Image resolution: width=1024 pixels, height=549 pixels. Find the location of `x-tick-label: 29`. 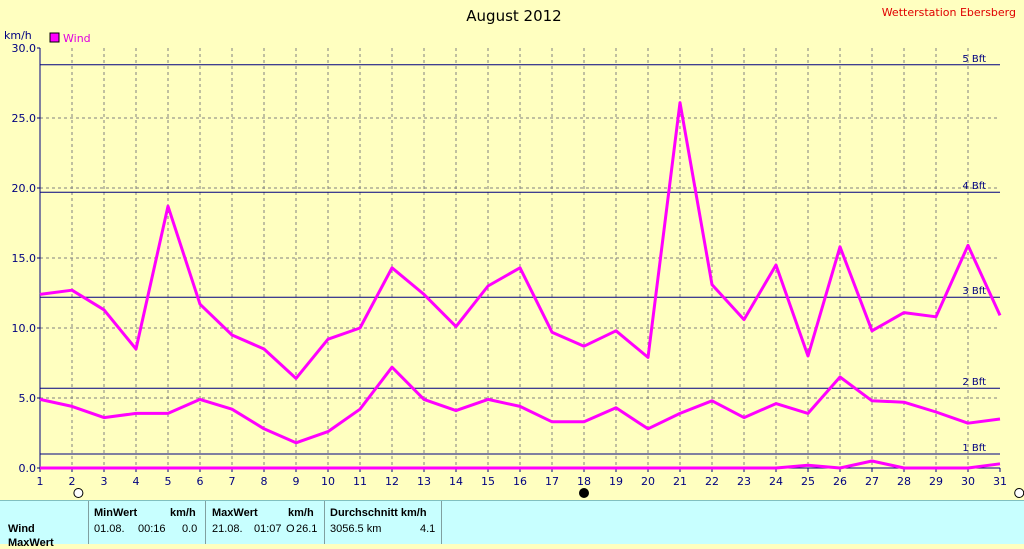

x-tick-label: 29 is located at coordinates (936, 481).